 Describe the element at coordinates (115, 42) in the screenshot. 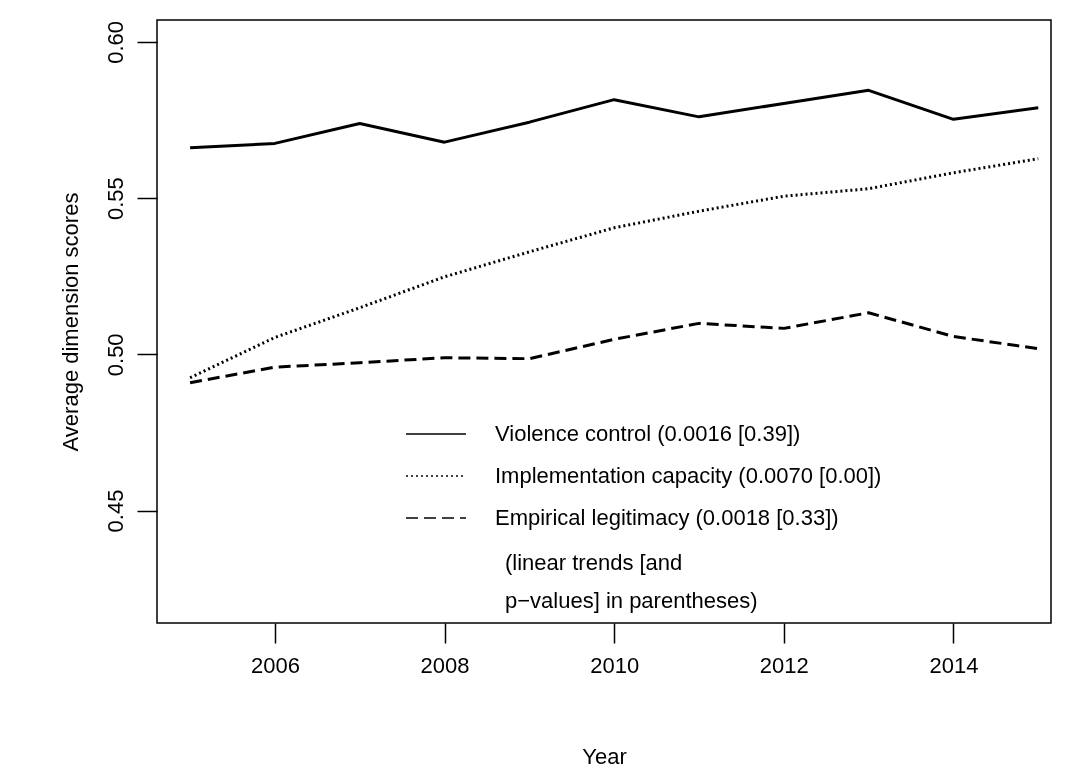

I see `y-tick-label: 0.60` at that location.